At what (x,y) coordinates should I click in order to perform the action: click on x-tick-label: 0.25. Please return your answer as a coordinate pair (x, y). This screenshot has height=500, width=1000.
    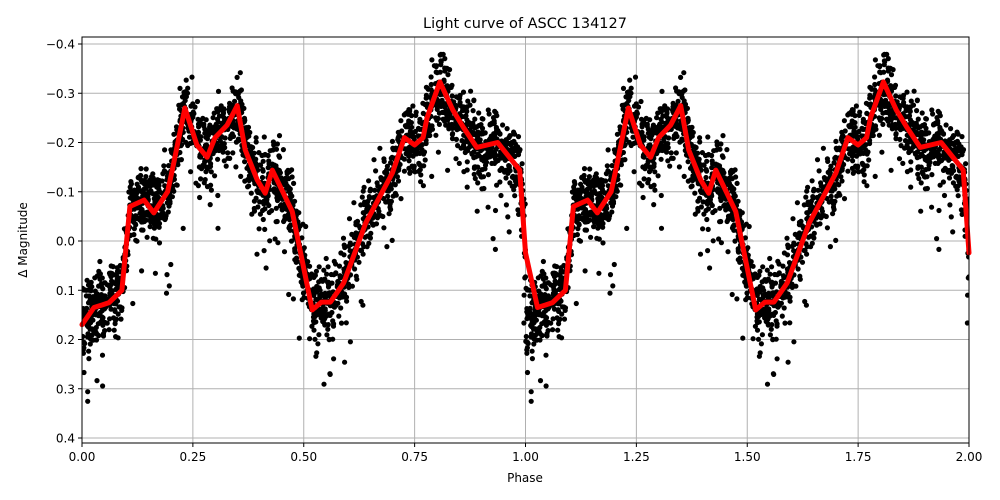
    Looking at the image, I should click on (193, 457).